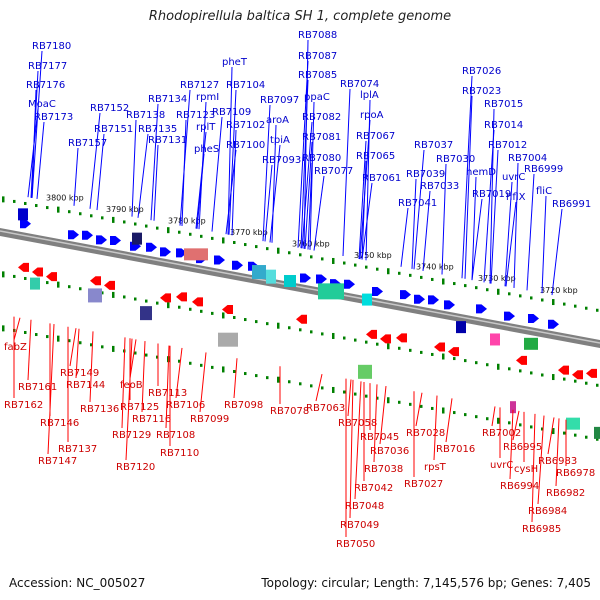  What do you see at coordinates (325, 408) in the screenshot?
I see `reverse-gene-label: RB7063` at bounding box center [325, 408].